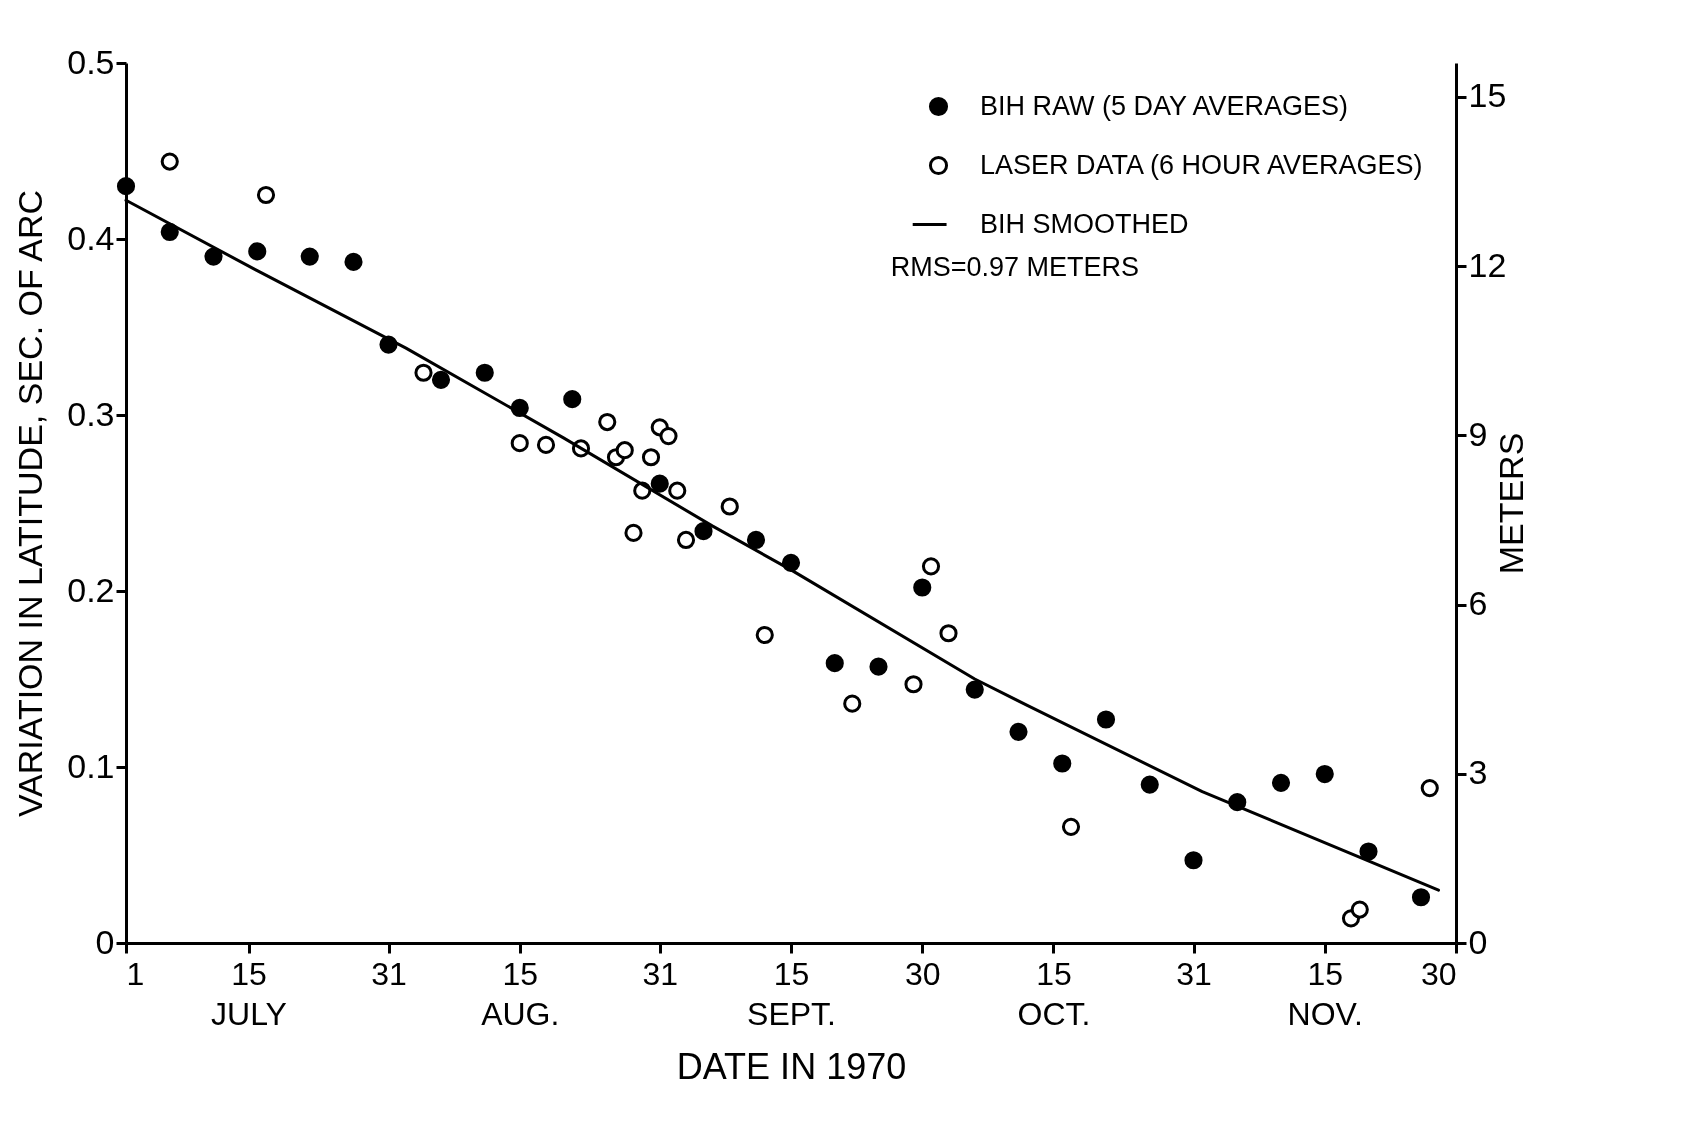 This screenshot has width=1683, height=1147. I want to click on legend-label: BIH SMOOTHED, so click(1084, 223).